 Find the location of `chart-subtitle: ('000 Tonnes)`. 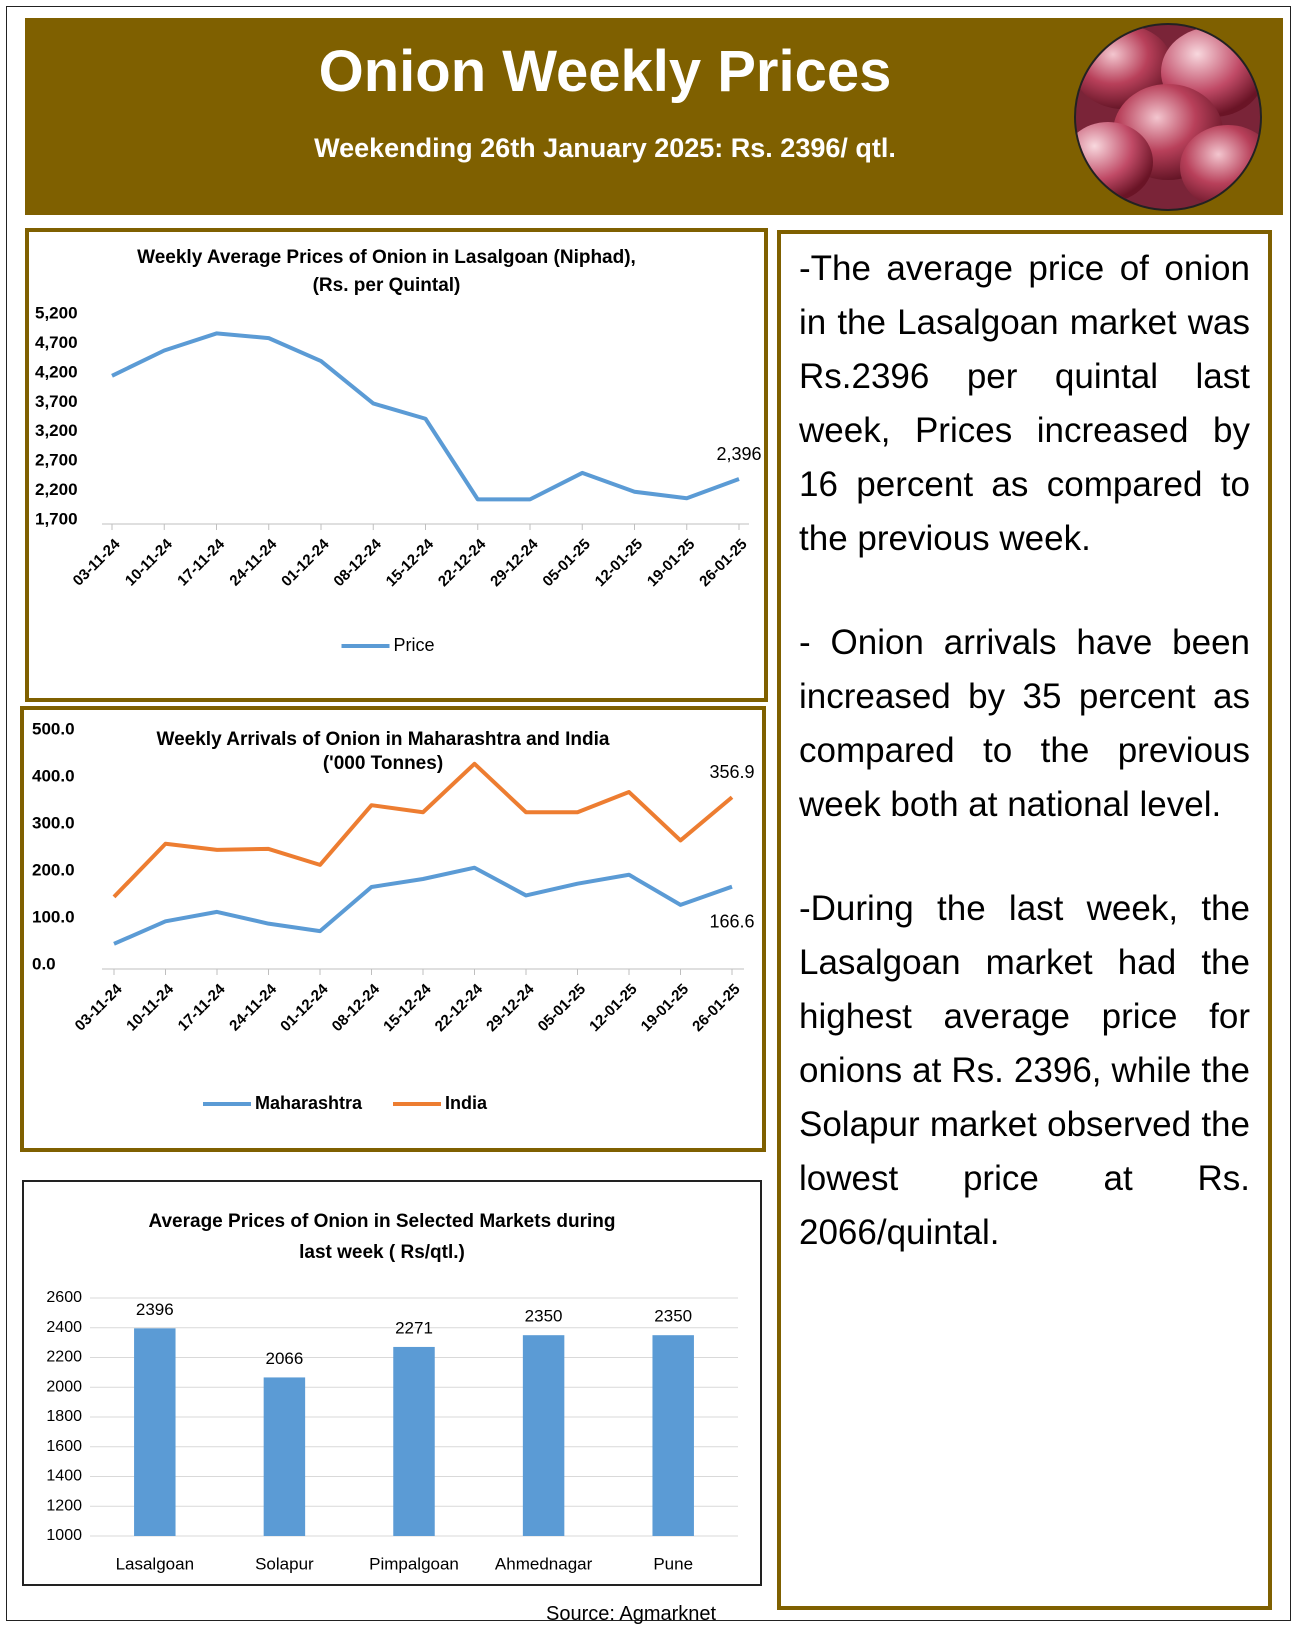

chart-subtitle: ('000 Tonnes) is located at coordinates (383, 763).